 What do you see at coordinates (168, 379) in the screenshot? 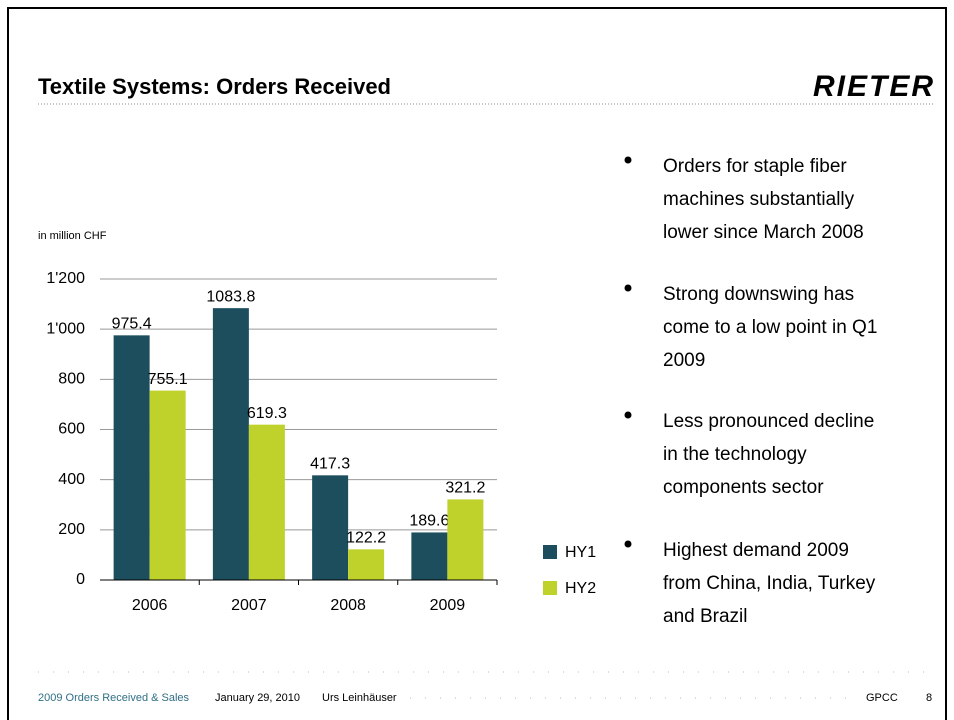
I see `data-label: 755.1` at bounding box center [168, 379].